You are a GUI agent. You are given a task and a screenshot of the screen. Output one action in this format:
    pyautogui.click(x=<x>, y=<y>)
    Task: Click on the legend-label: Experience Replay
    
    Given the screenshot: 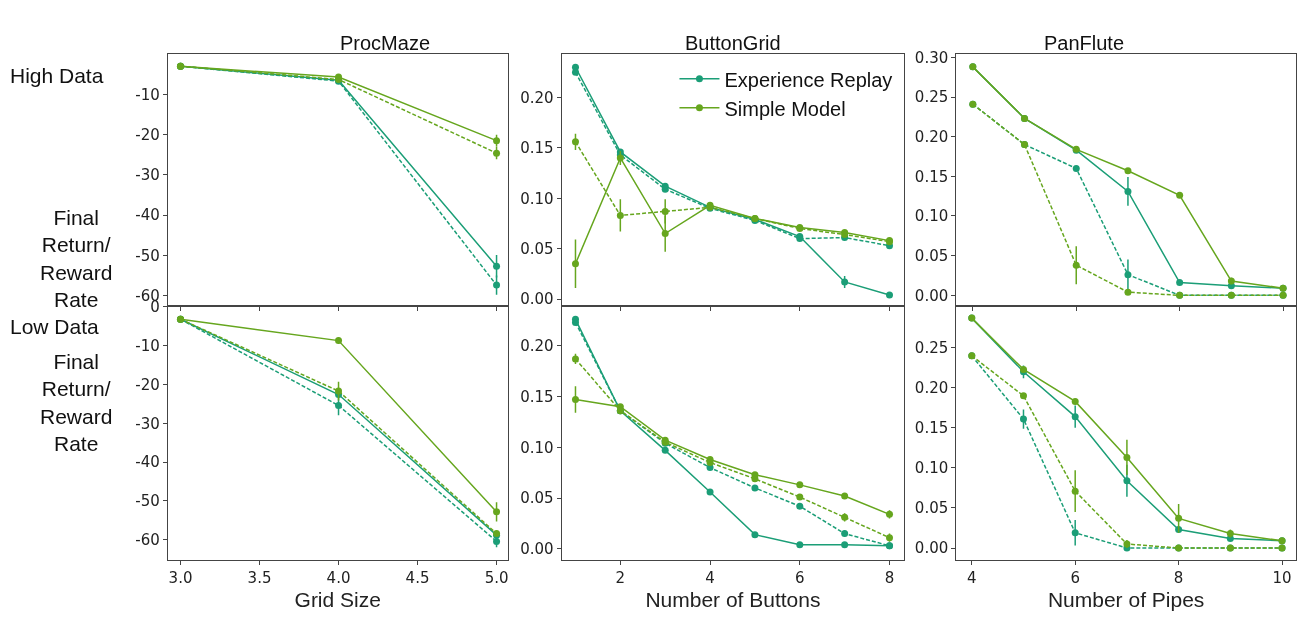 What is the action you would take?
    pyautogui.click(x=808, y=79)
    